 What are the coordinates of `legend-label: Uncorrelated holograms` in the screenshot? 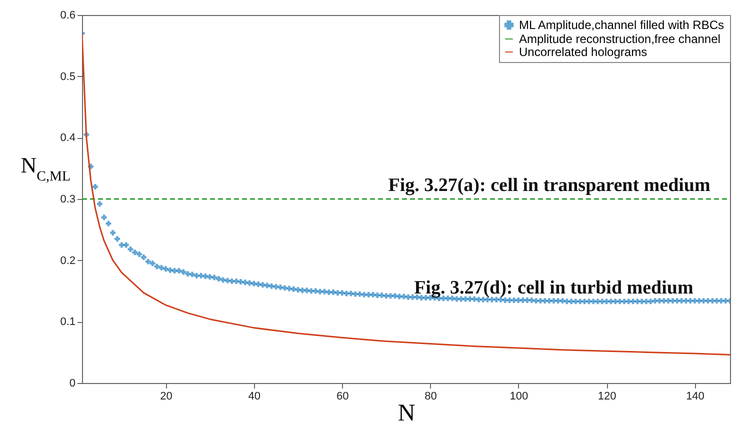 It's located at (583, 52).